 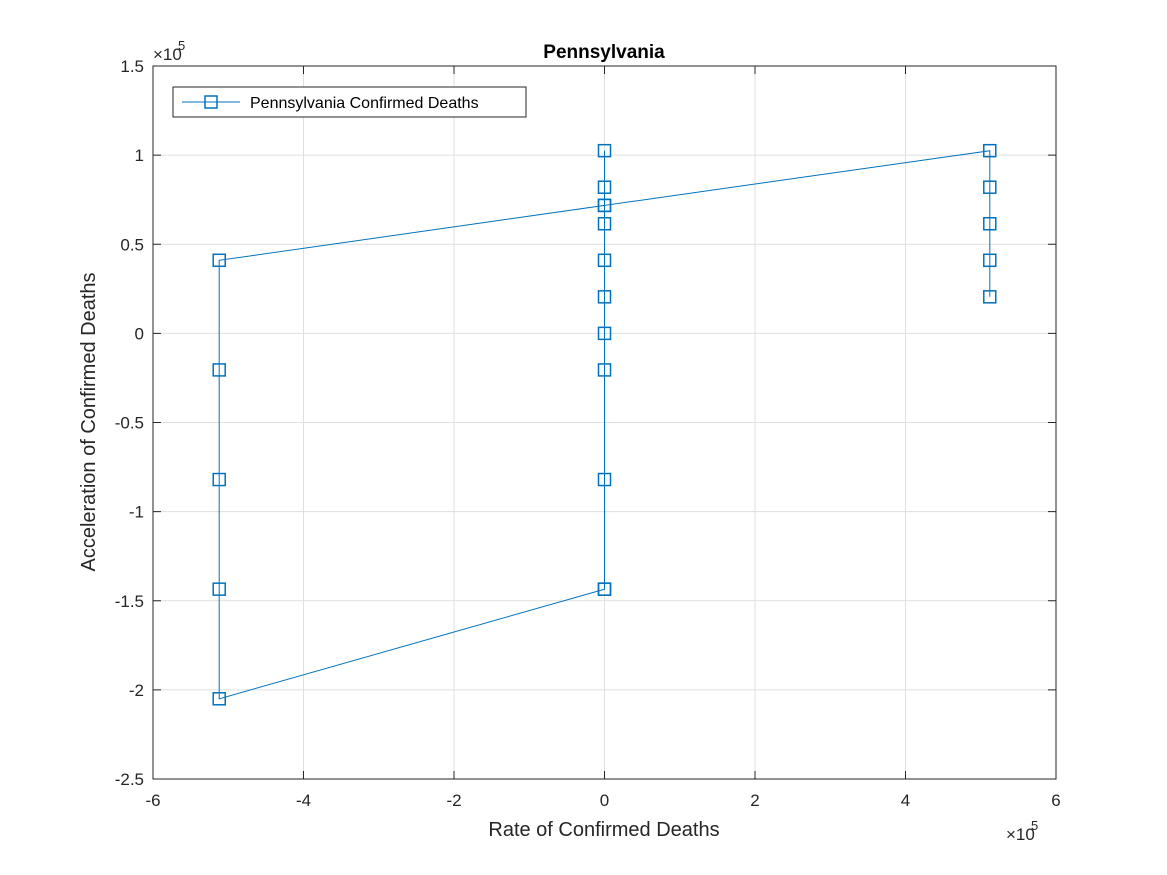 I want to click on legend-marker, so click(x=211, y=102).